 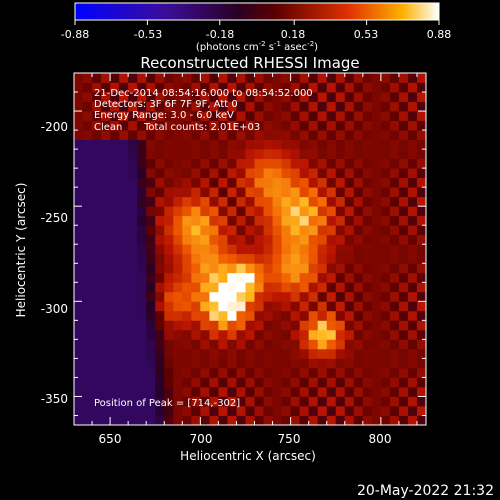 I want to click on annotation-detectors: Detectors: 3F 6F 7F 9F, Att 0, so click(x=166, y=104).